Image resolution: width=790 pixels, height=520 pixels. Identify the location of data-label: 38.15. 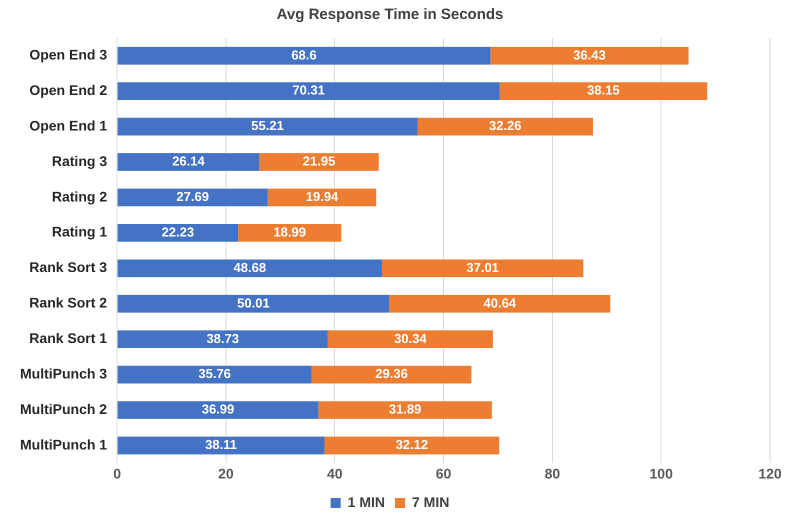
(603, 90).